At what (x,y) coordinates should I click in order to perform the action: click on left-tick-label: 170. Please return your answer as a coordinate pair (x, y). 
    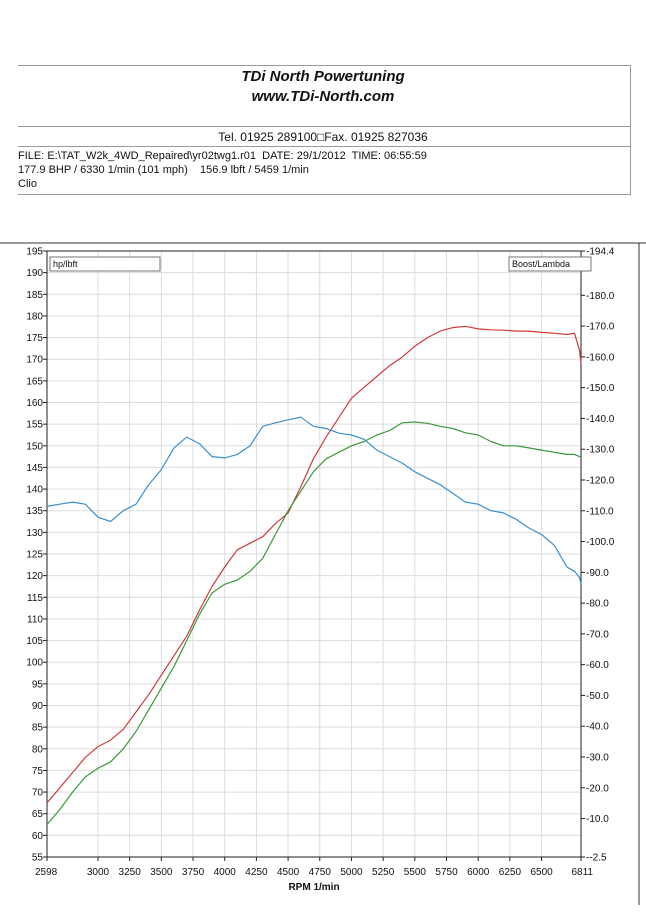
    Looking at the image, I should click on (34, 360).